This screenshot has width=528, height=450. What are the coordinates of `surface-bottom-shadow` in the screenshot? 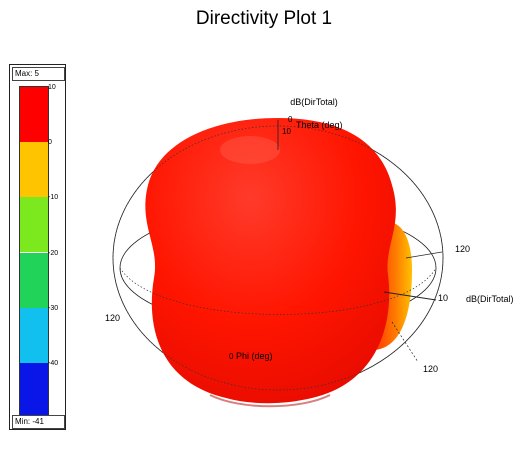 It's located at (270, 401).